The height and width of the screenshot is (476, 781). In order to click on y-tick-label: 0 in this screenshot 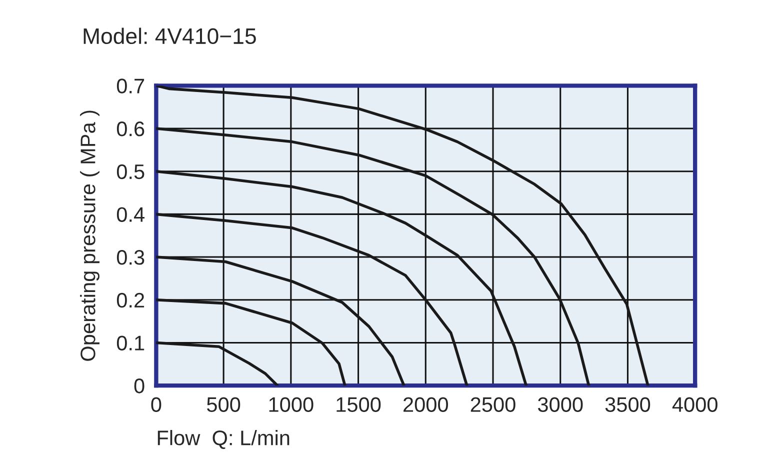, I will do `click(139, 386)`.